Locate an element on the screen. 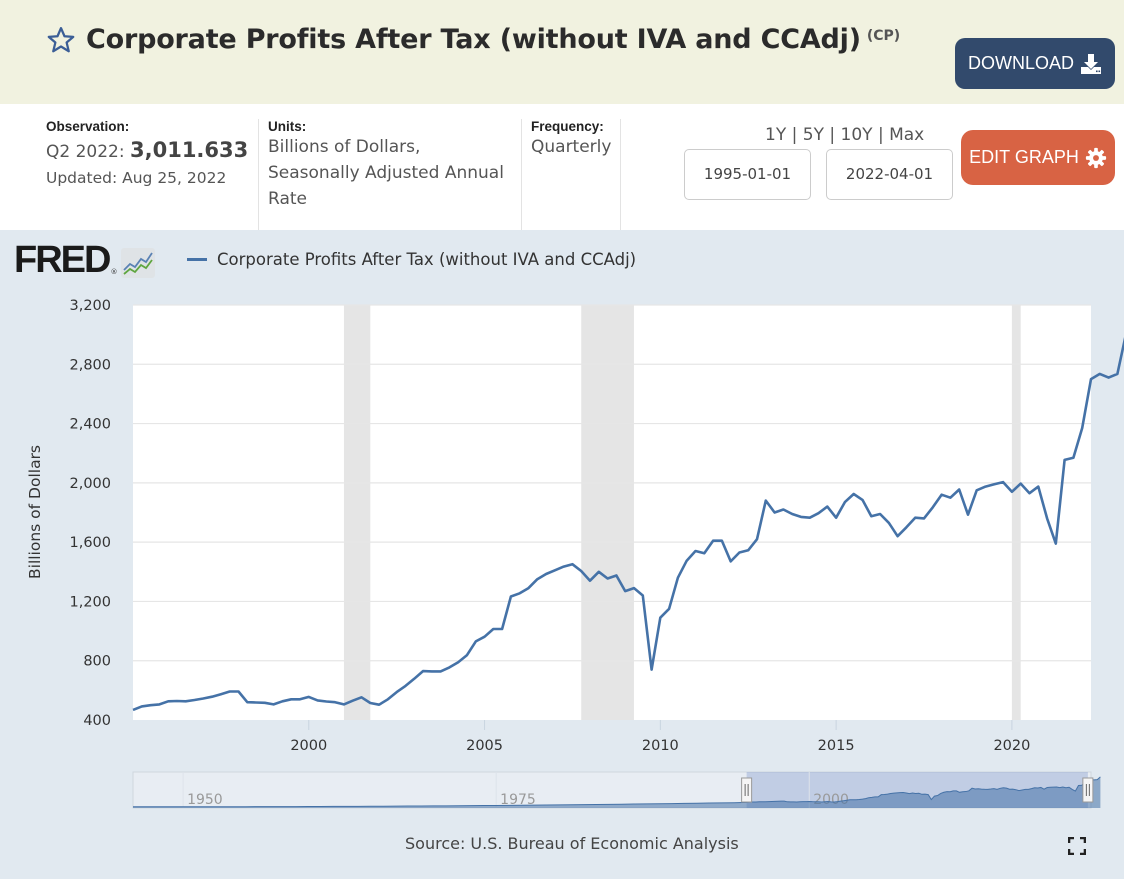  navigator: 1950 1975 2000 is located at coordinates (616, 790).